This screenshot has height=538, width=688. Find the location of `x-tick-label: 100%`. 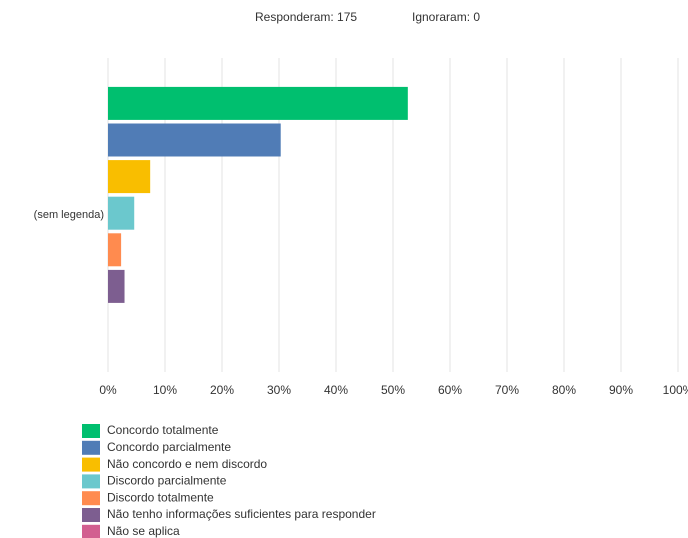

x-tick-label: 100% is located at coordinates (675, 390).